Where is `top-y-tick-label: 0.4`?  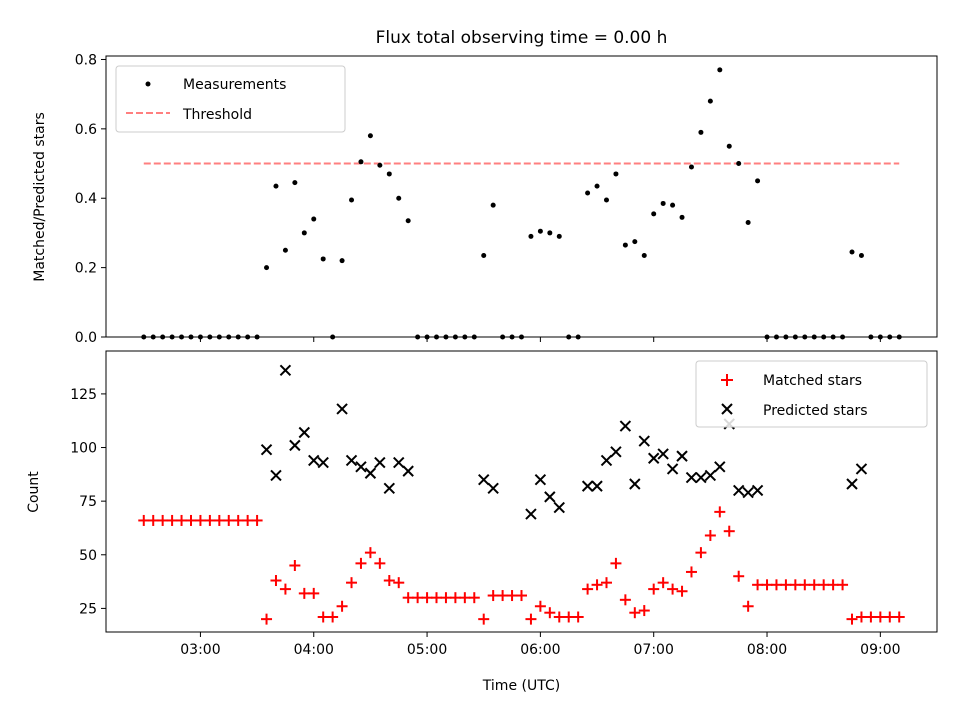 top-y-tick-label: 0.4 is located at coordinates (86, 199).